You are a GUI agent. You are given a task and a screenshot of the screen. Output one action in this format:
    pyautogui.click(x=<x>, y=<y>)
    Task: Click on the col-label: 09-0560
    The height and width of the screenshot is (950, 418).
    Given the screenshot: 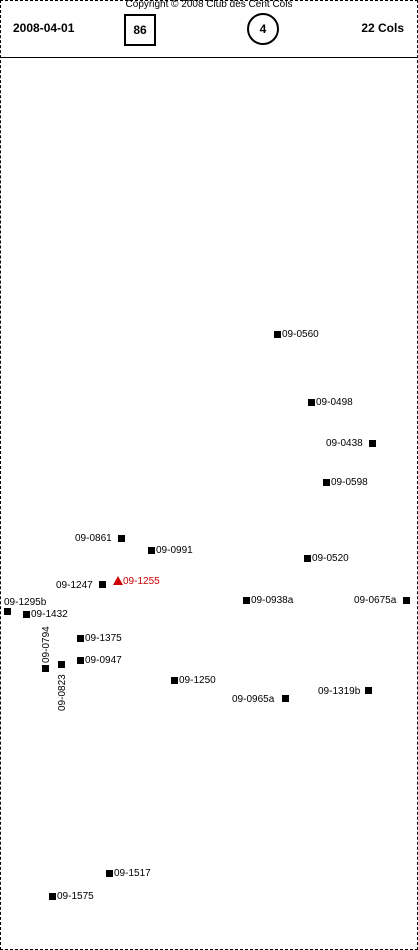 What is the action you would take?
    pyautogui.click(x=300, y=334)
    